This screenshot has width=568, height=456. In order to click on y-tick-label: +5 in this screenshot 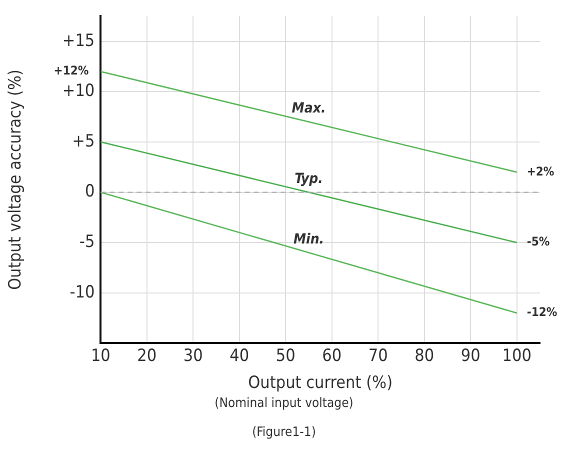, I will do `click(83, 141)`.